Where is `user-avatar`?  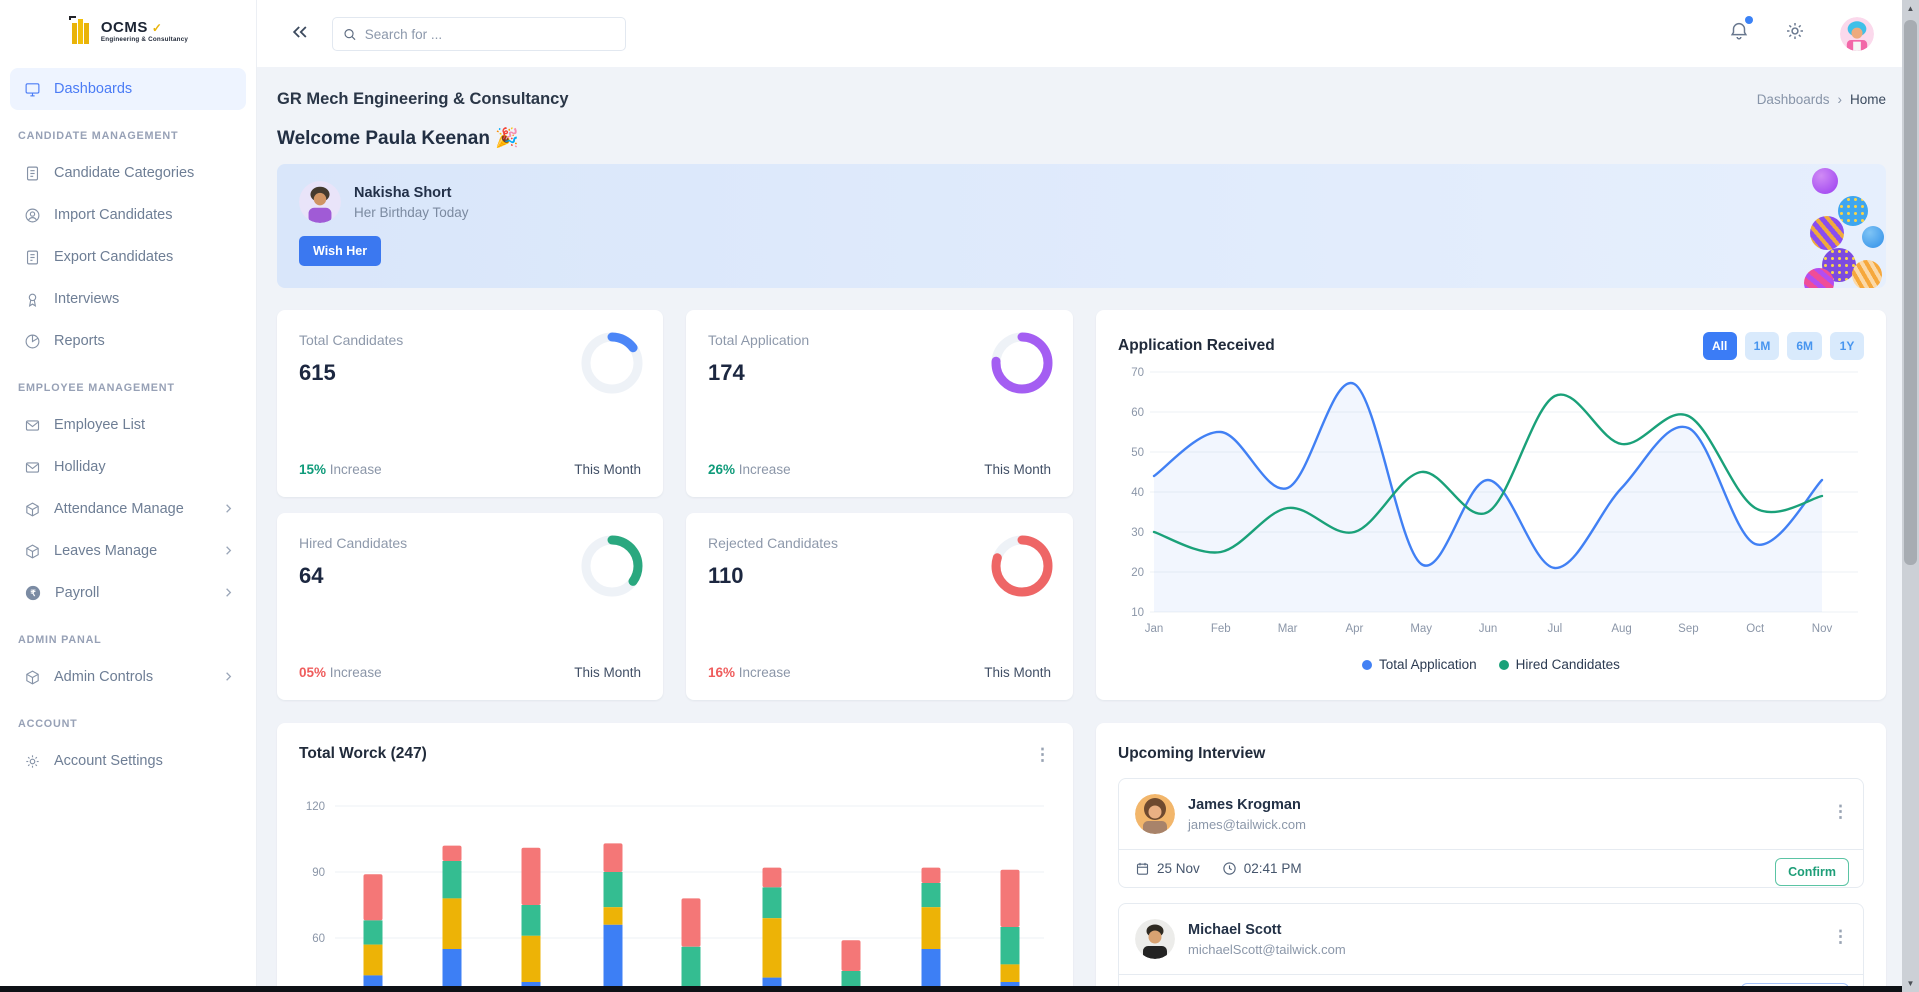
user-avatar is located at coordinates (1857, 33).